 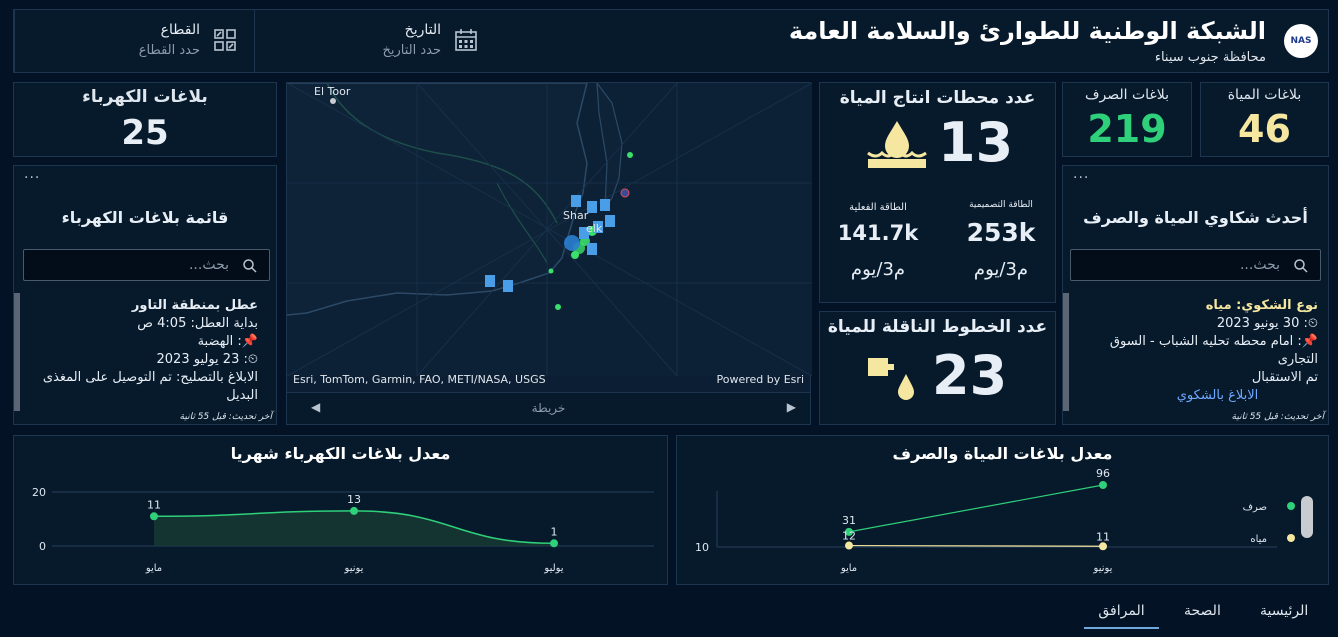 What do you see at coordinates (702, 547) in the screenshot?
I see `y-tick-label: 10` at bounding box center [702, 547].